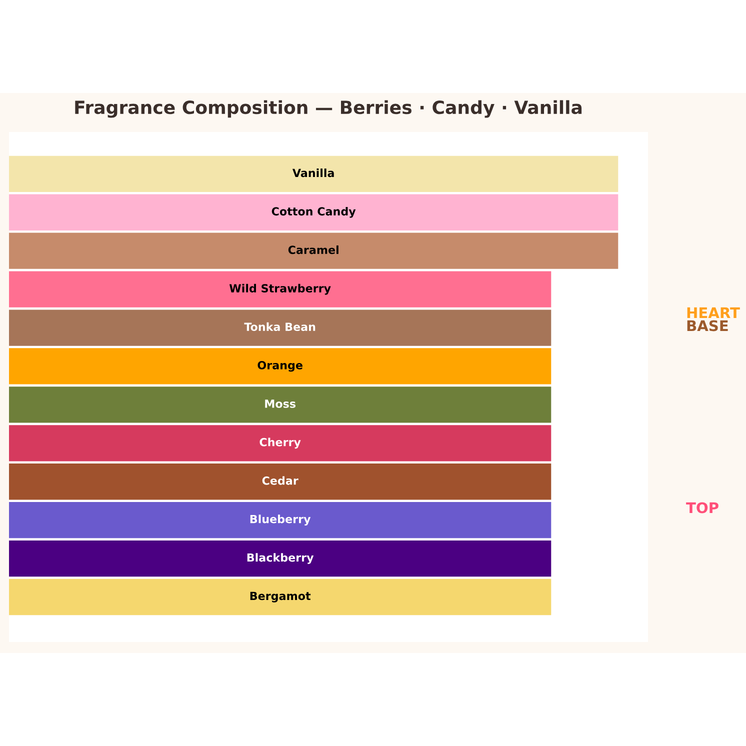 Image resolution: width=746 pixels, height=746 pixels. I want to click on y-tick-label: Caramel, so click(313, 249).